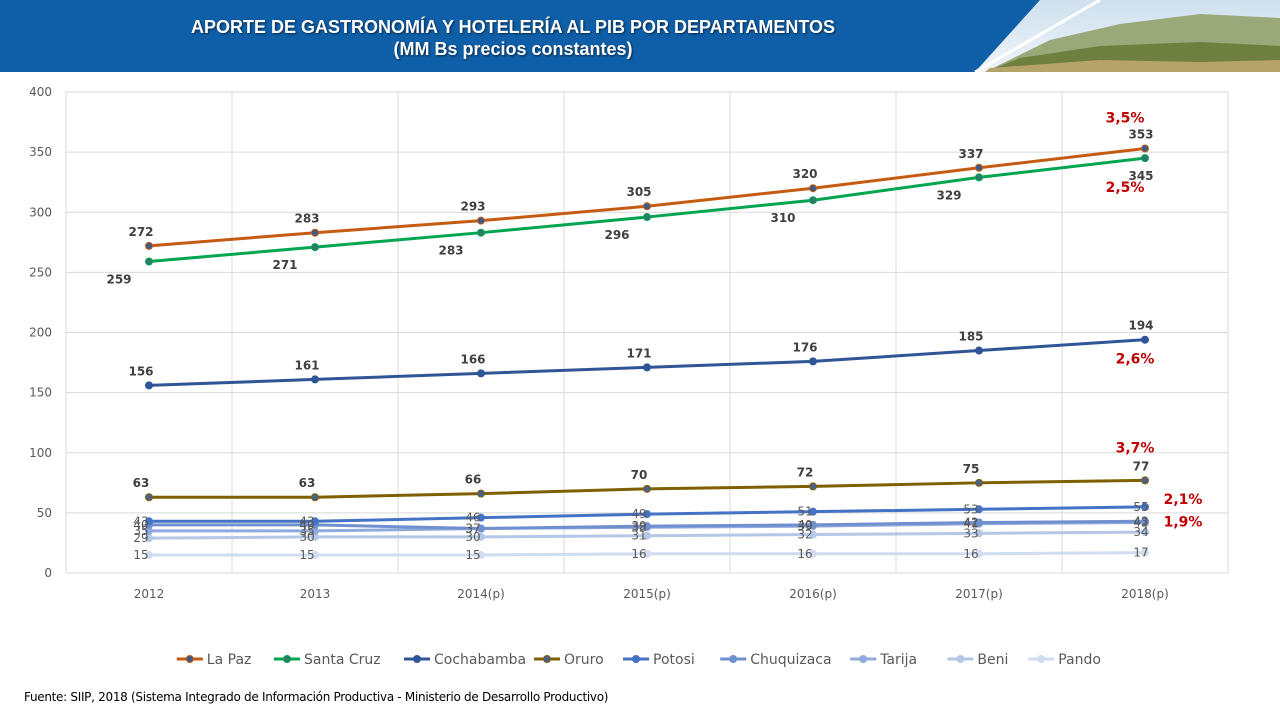 This screenshot has width=1280, height=720. Describe the element at coordinates (813, 594) in the screenshot. I see `x-tick-label: 2016(p)` at that location.